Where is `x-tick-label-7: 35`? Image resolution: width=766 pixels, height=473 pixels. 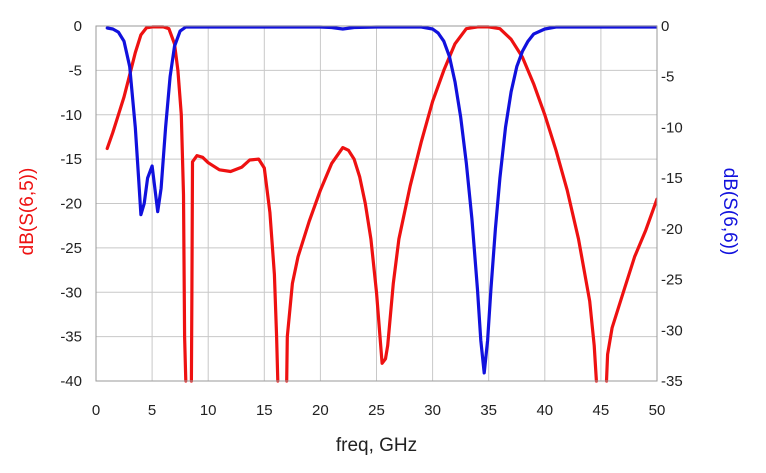 x-tick-label-7: 35 is located at coordinates (488, 410).